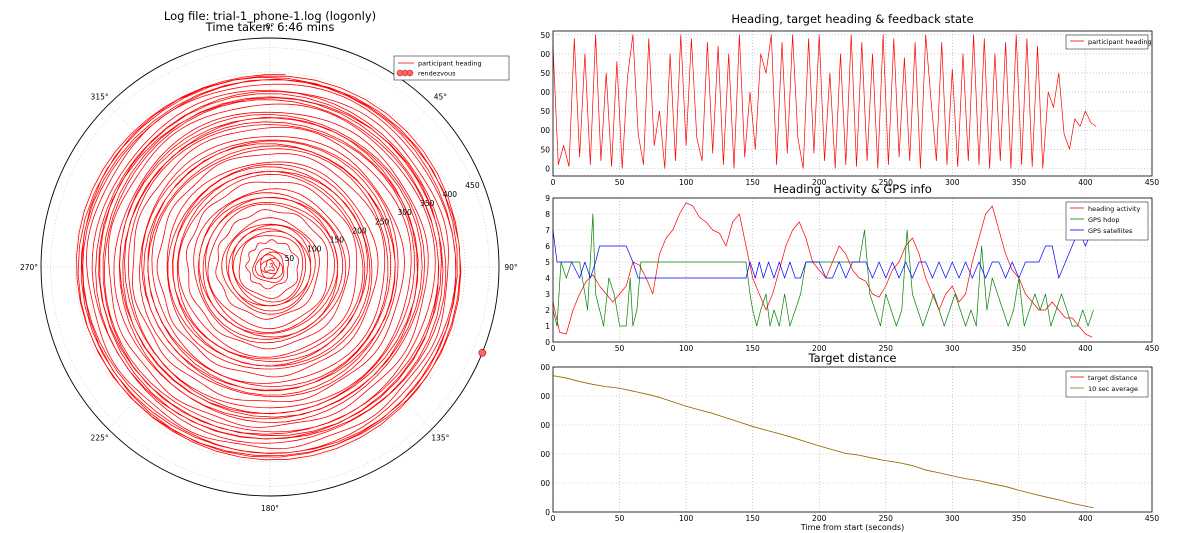 The image size is (1200, 533). I want to click on radius-tick-label: 50, so click(290, 258).